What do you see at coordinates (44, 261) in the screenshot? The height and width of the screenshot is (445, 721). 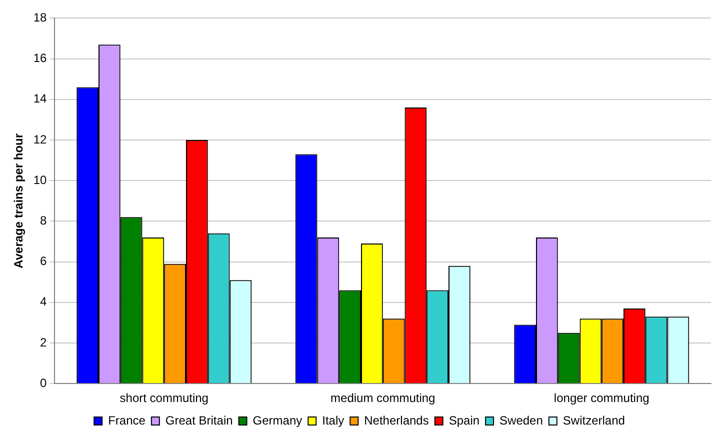 I see `y-tick-label: 6` at bounding box center [44, 261].